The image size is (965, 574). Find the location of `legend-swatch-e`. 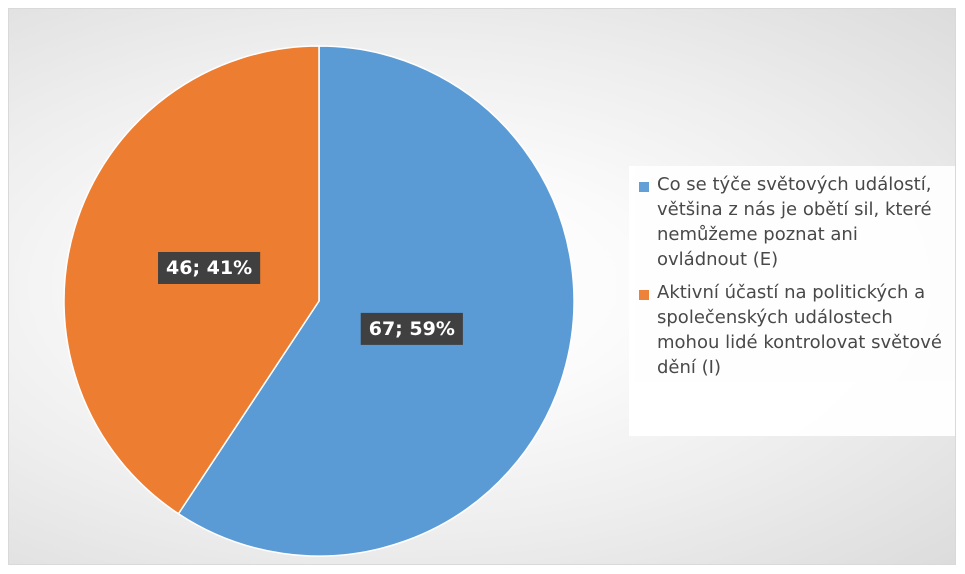

legend-swatch-e is located at coordinates (644, 187).